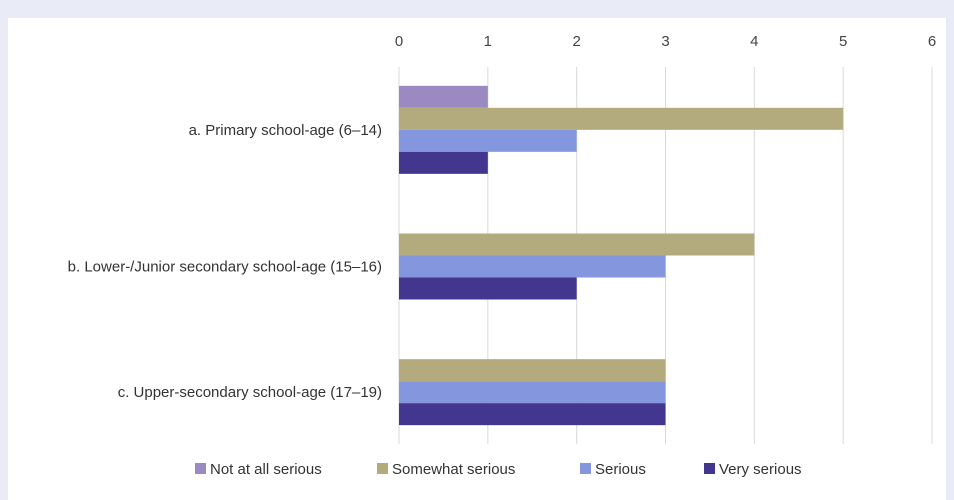 This screenshot has width=954, height=500. I want to click on legend-label: Very serious, so click(760, 469).